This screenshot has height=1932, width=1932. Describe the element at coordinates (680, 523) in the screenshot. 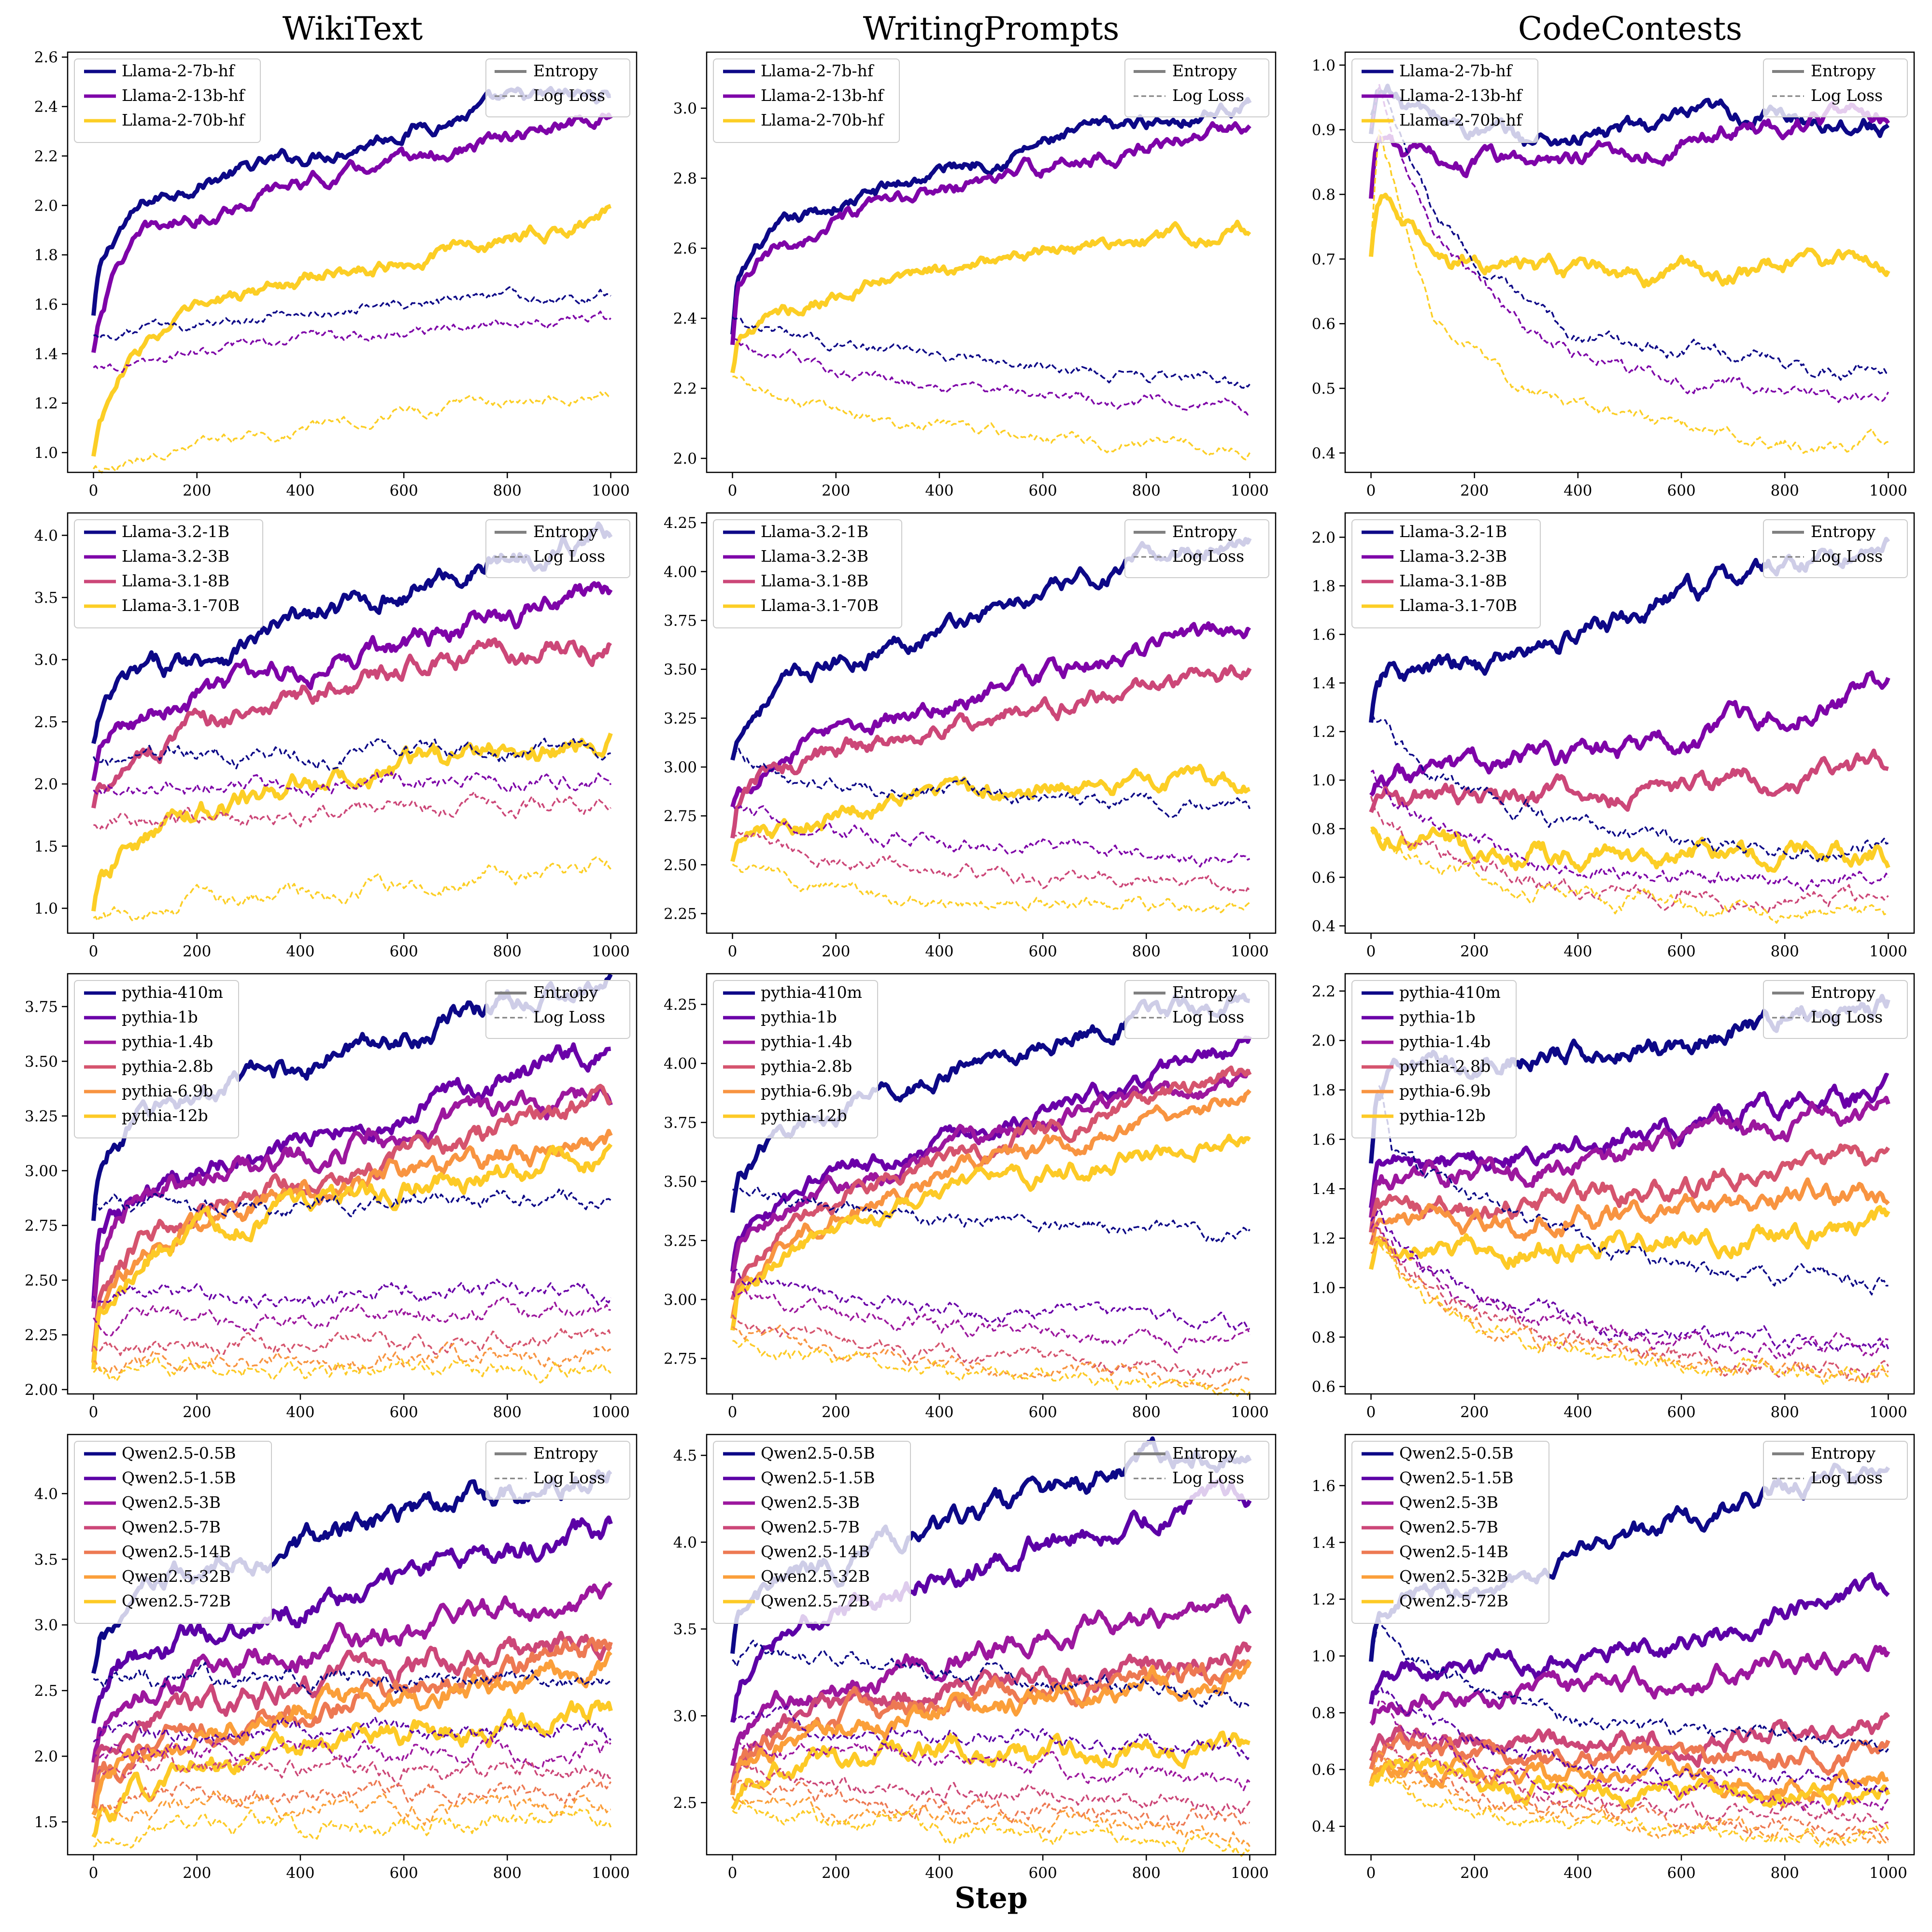

I see `y-tick-label: 4.25` at that location.